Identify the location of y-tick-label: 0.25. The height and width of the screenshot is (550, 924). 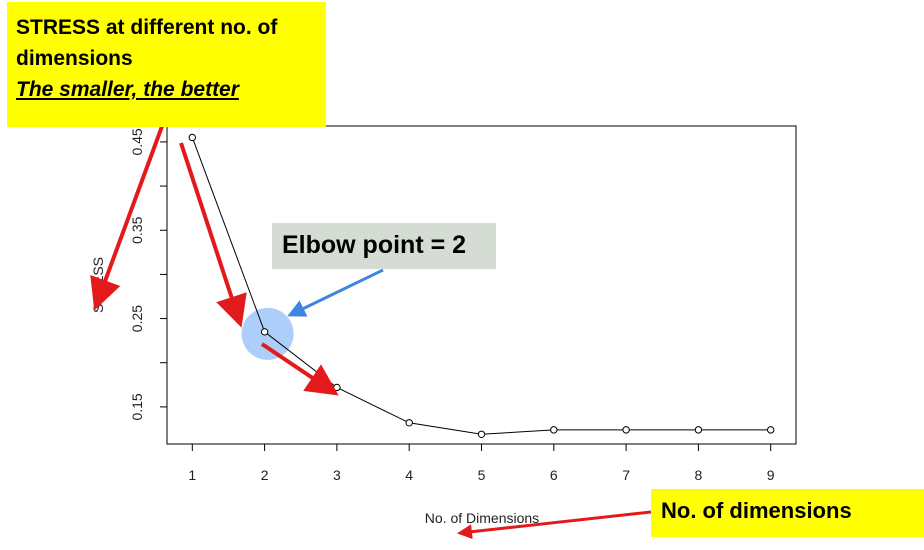
(137, 318).